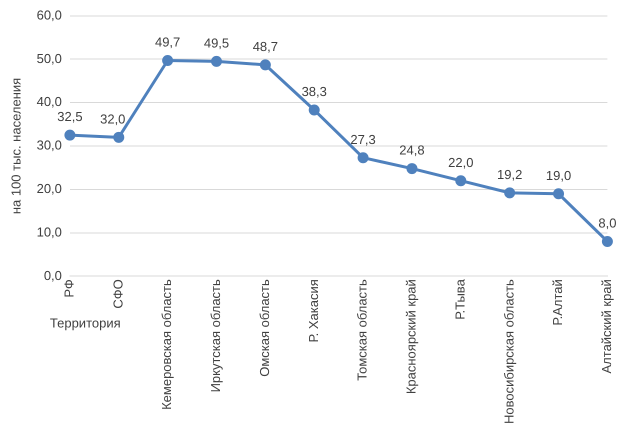 This screenshot has width=626, height=427. What do you see at coordinates (217, 42) in the screenshot?
I see `data-label: 49,5` at bounding box center [217, 42].